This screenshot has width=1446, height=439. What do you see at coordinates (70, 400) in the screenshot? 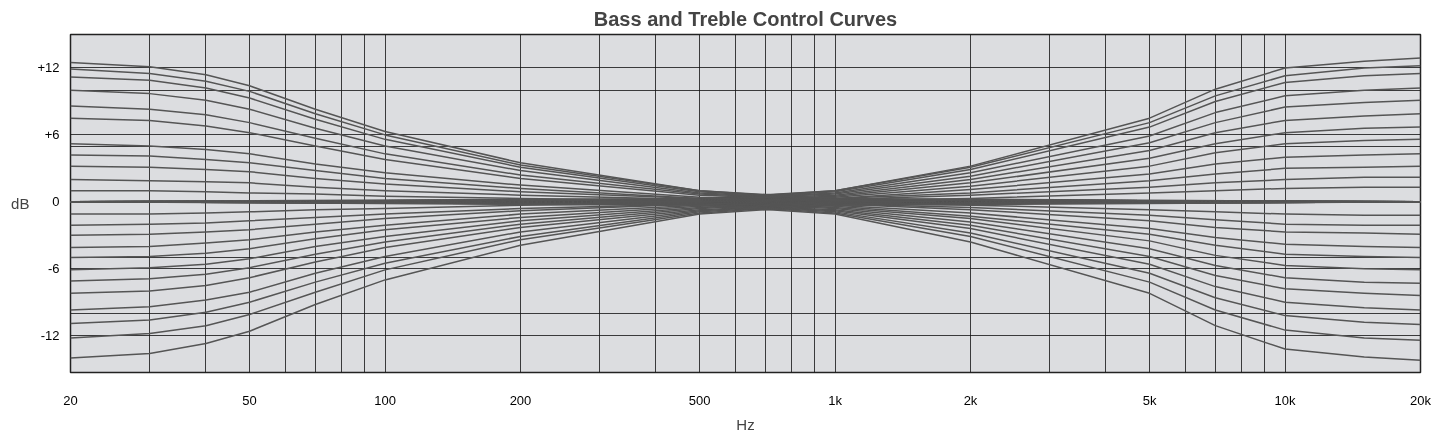
I see `x-tick-label: 20` at bounding box center [70, 400].